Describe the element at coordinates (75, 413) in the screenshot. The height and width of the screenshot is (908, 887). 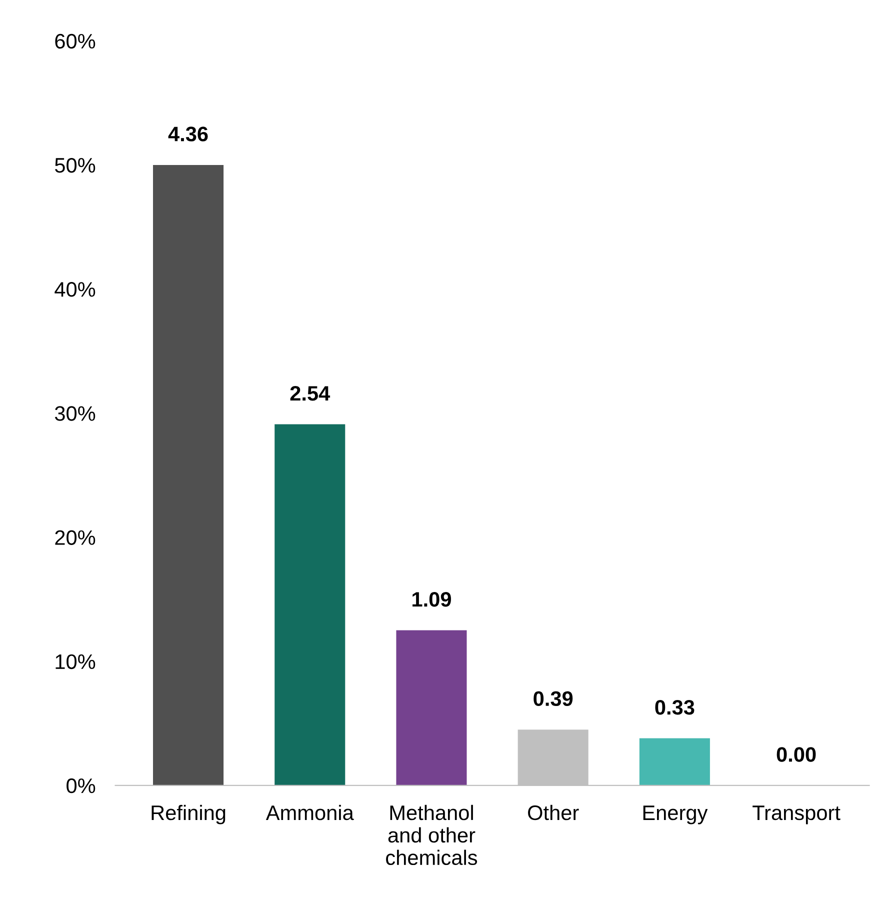
I see `y-tick-label: 30%` at that location.